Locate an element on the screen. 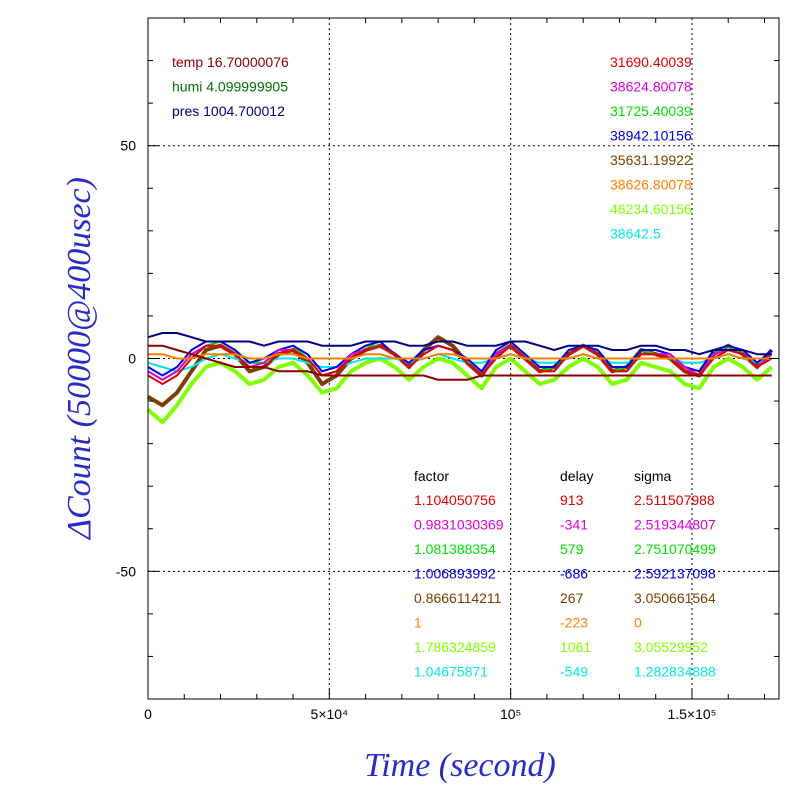 Image resolution: width=797 pixels, height=797 pixels. series-legend-entry: 31690.40039 is located at coordinates (651, 62).